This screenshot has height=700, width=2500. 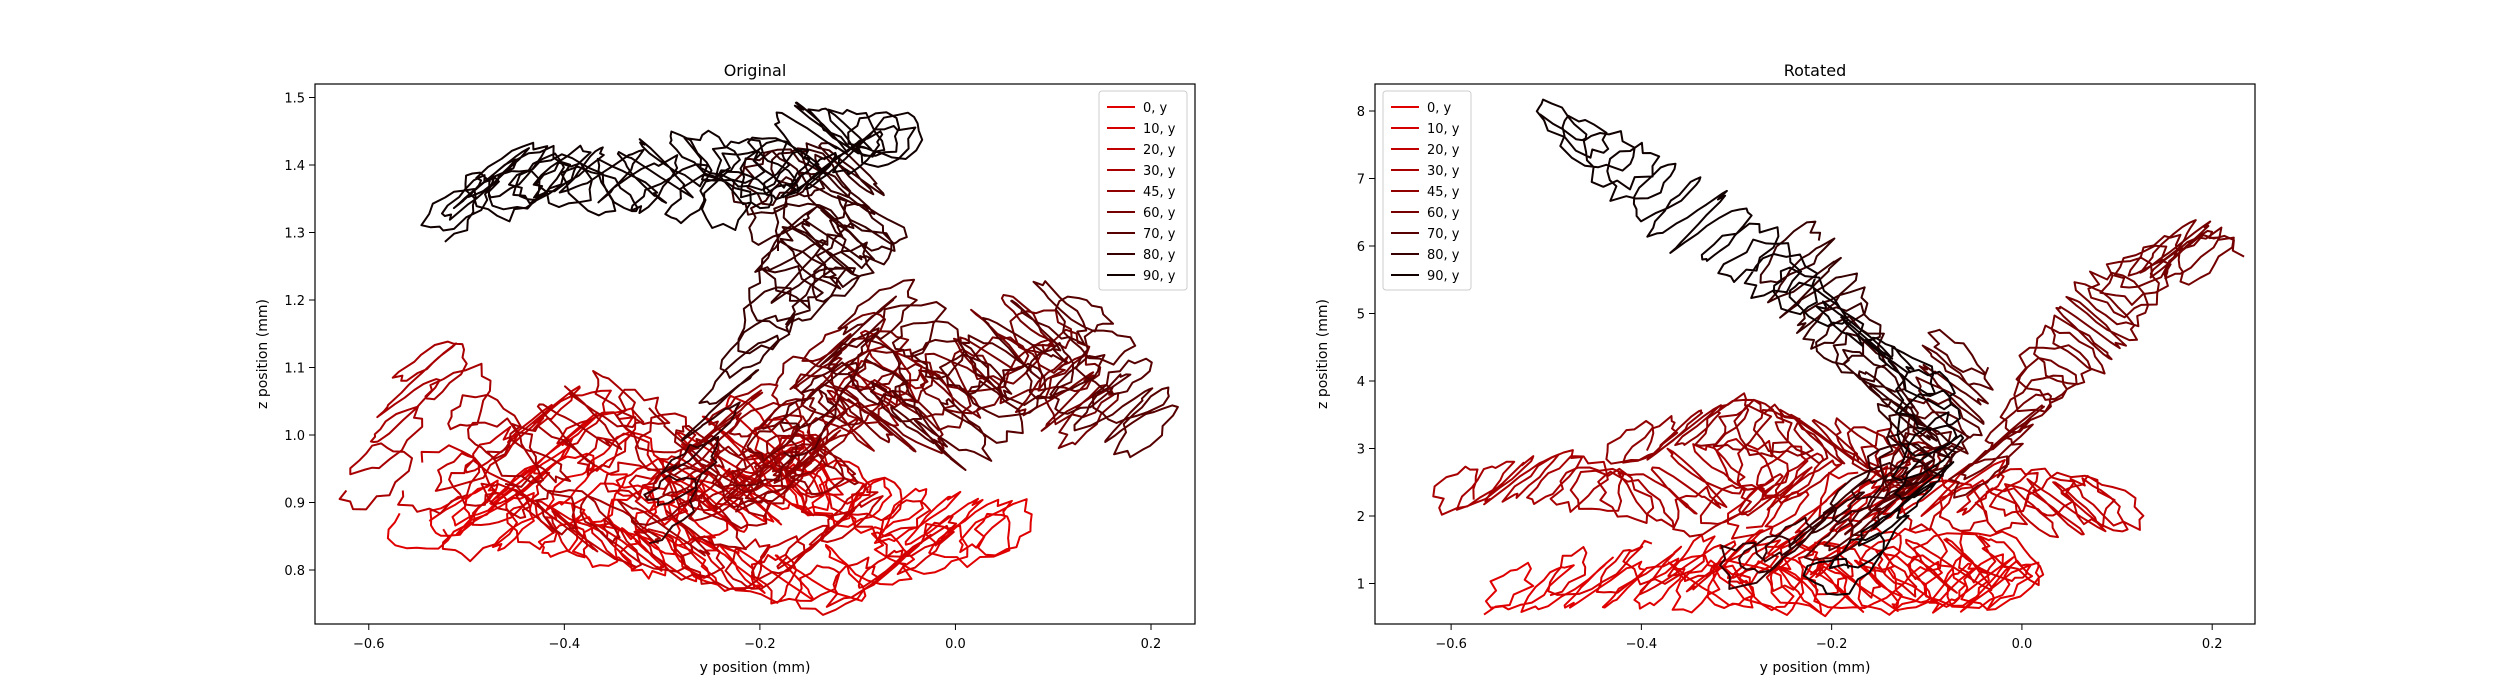 I want to click on y-tick-label: 4, so click(x=1361, y=382).